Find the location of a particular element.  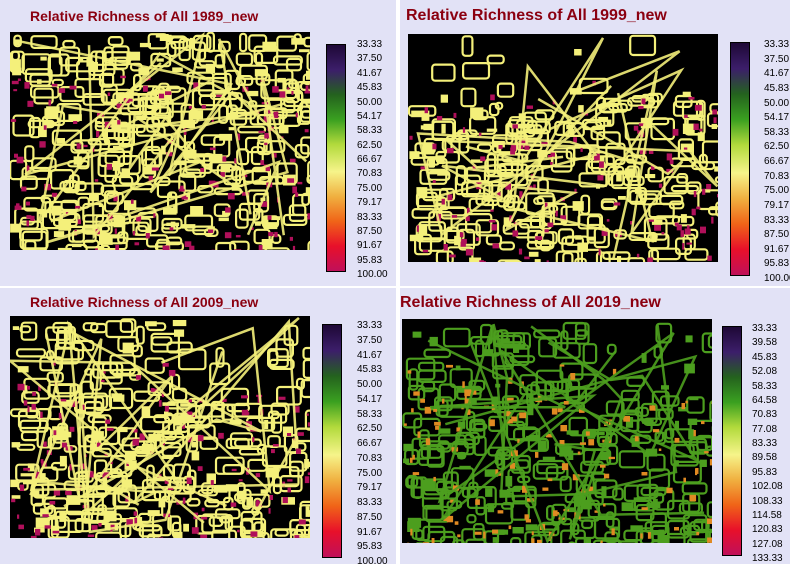

legend-tick: 102.08 is located at coordinates (767, 486).